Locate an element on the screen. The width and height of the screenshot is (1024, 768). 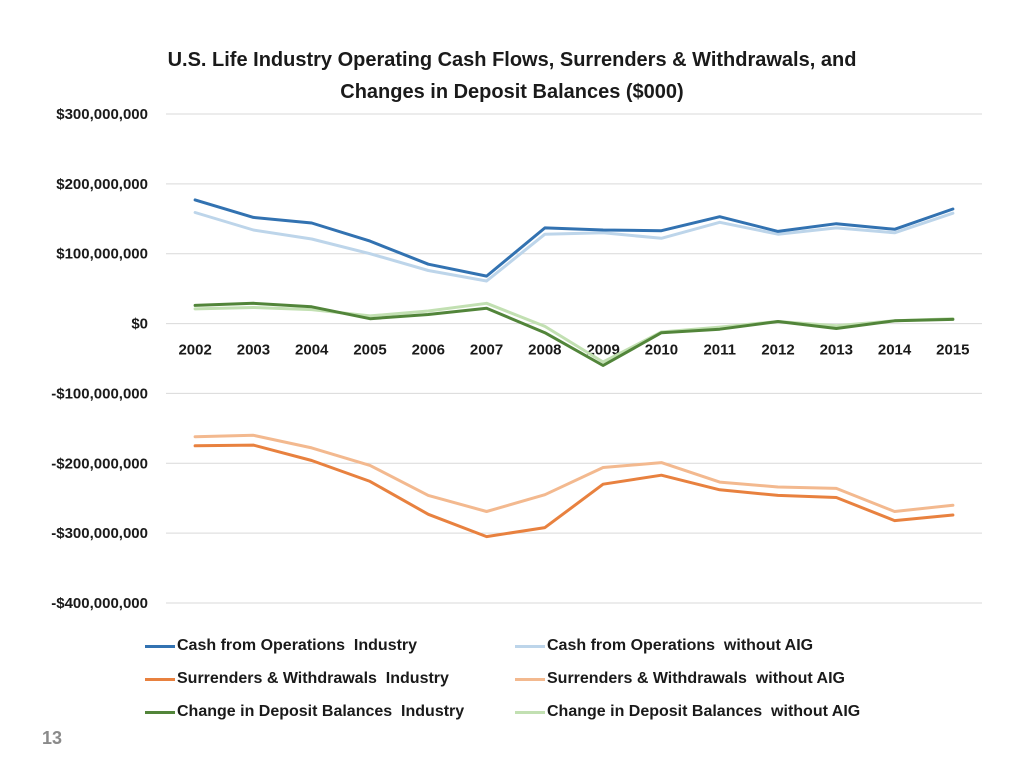
legend-swatch-surr-without-aig is located at coordinates (530, 679).